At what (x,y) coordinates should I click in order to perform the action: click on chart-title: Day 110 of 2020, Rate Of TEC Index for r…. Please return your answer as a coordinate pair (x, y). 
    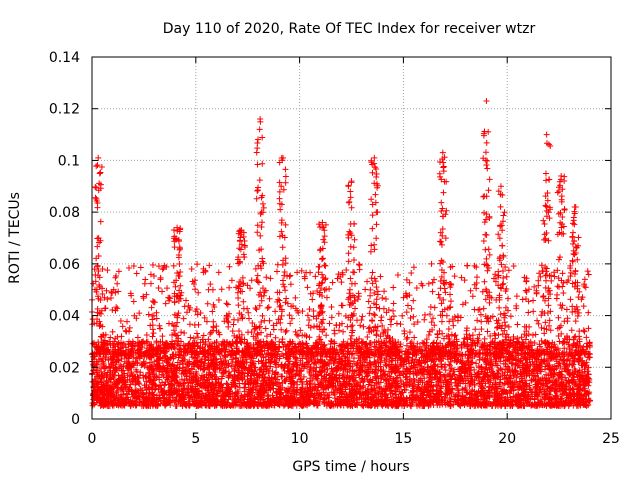
    Looking at the image, I should click on (349, 29).